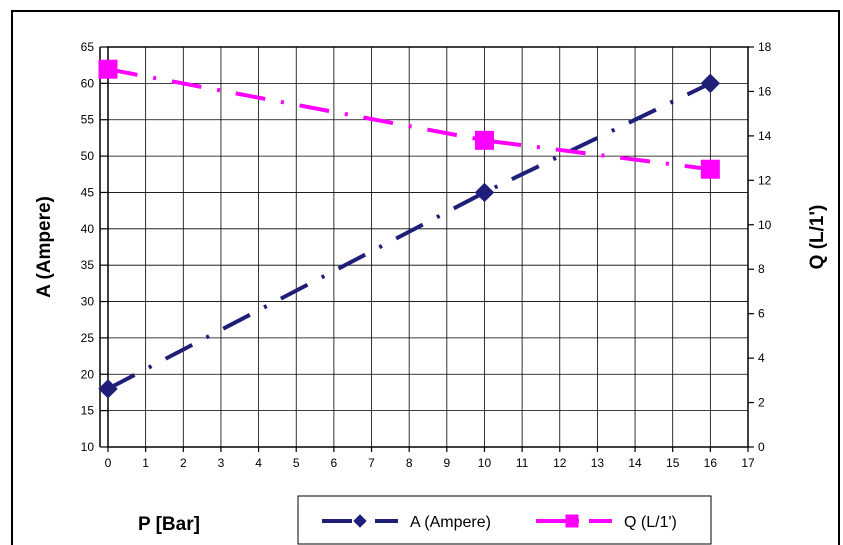 Image resolution: width=843 pixels, height=545 pixels. Describe the element at coordinates (765, 225) in the screenshot. I see `y-right-tick-label: 10` at that location.